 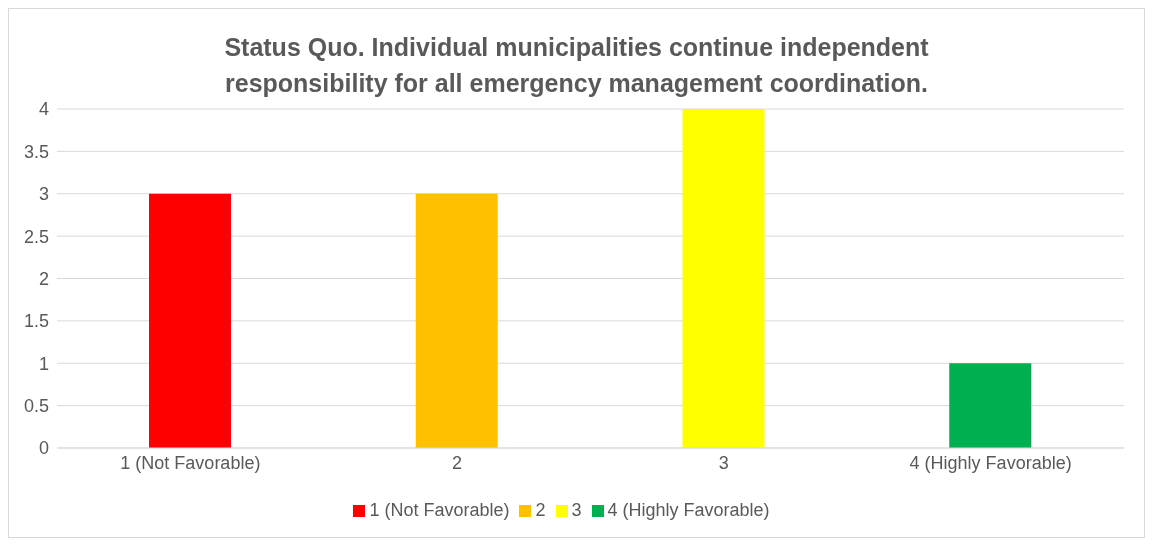 I want to click on chart-title: Status Quo. Individual municipalities continue independent responsibility for all emergency management coordination., so click(x=576, y=65).